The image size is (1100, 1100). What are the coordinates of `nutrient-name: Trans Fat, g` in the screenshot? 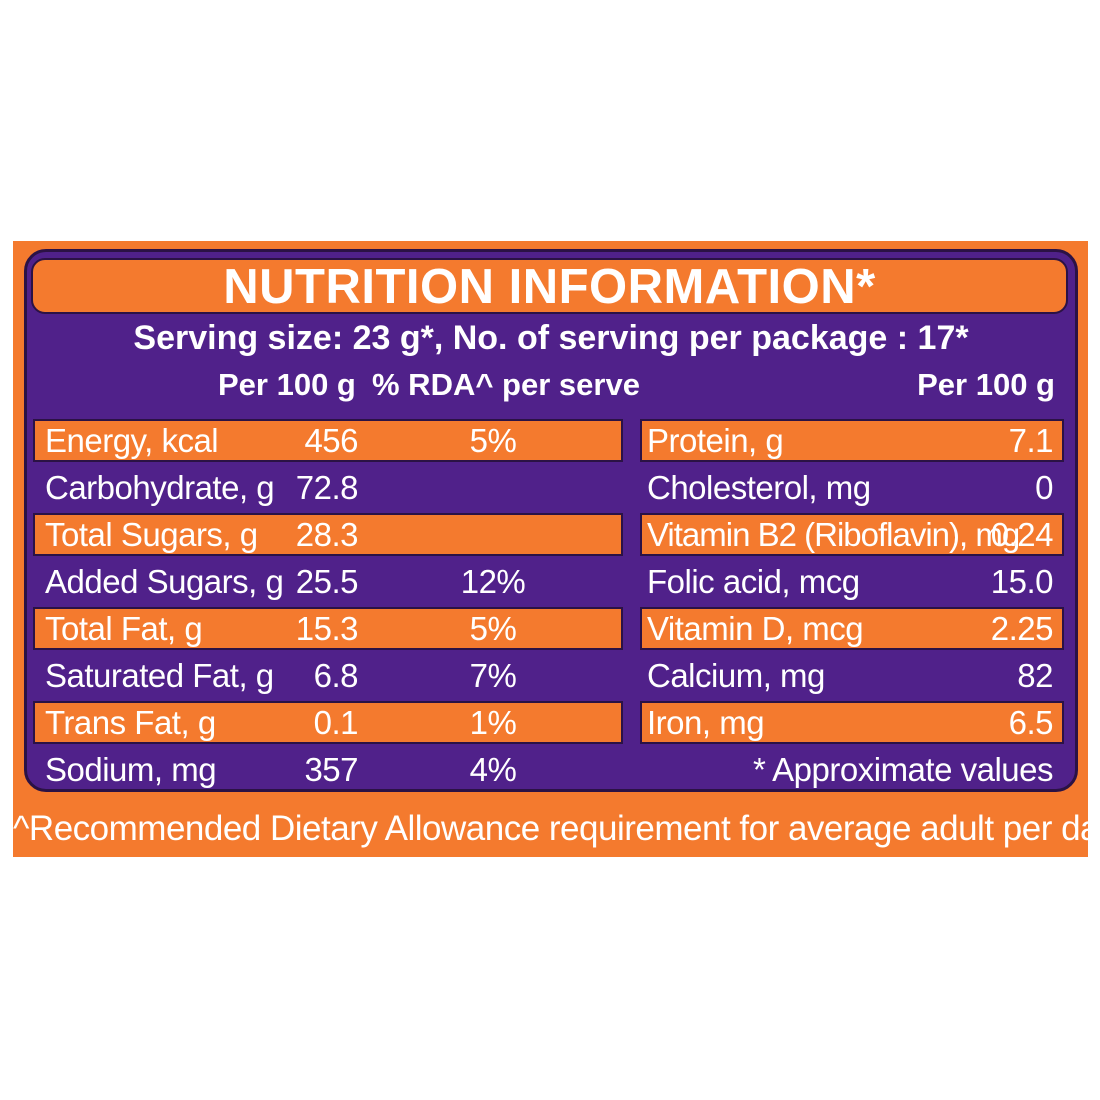 It's located at (130, 722).